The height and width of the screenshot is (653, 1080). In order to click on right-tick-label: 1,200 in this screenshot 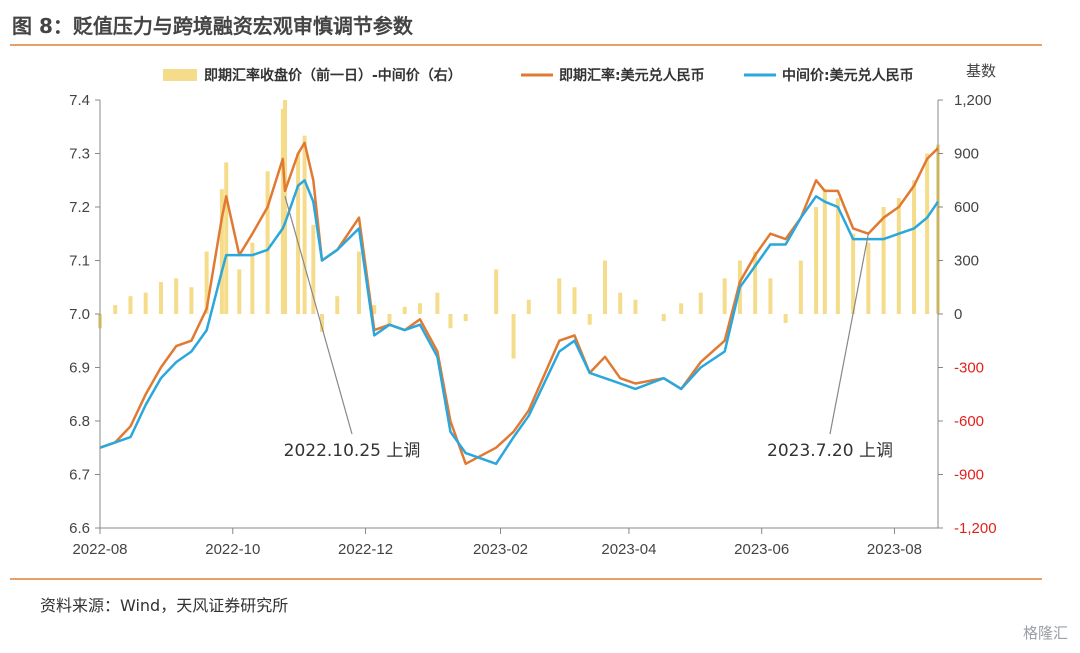, I will do `click(973, 100)`.